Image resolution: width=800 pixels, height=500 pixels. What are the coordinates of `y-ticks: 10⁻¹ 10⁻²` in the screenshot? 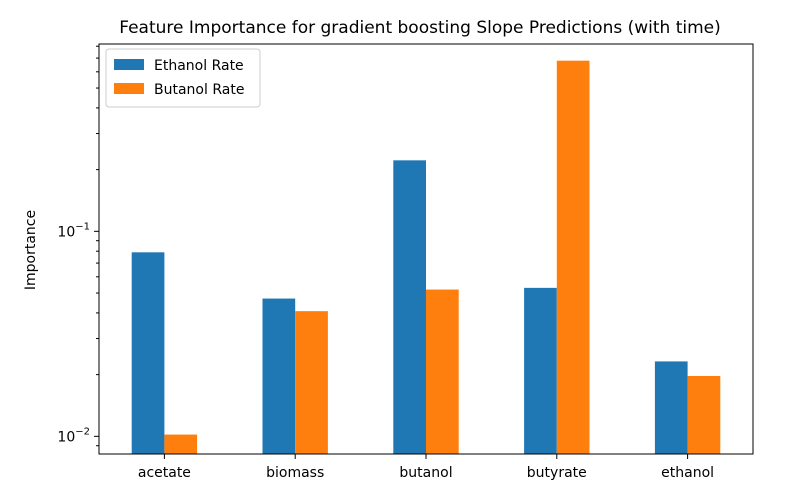 It's located at (78, 246).